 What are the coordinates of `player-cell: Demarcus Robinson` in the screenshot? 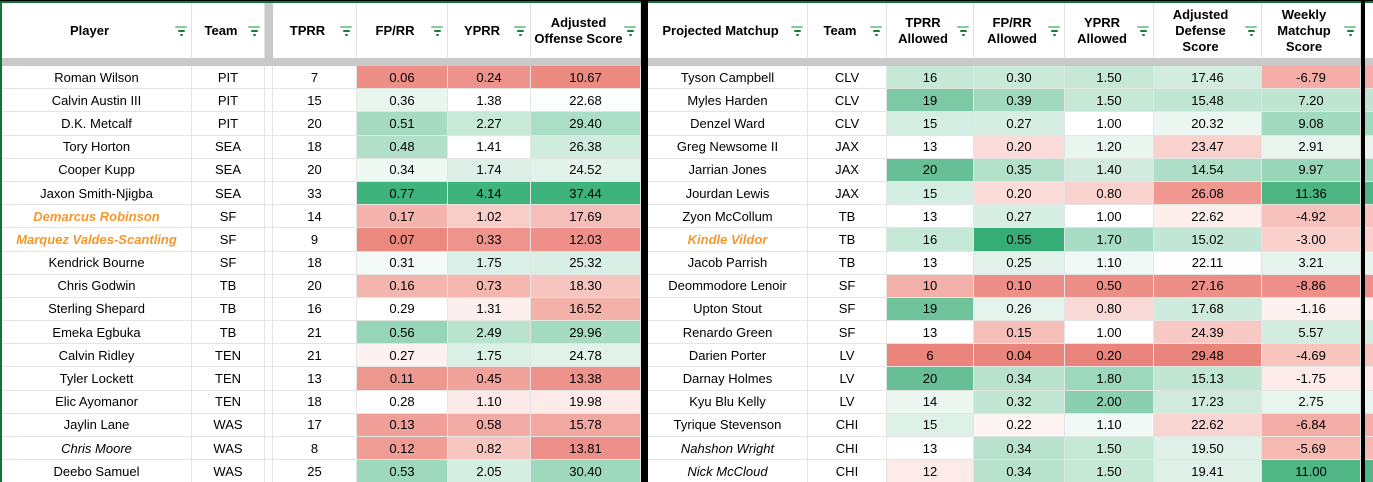 It's located at (97, 217).